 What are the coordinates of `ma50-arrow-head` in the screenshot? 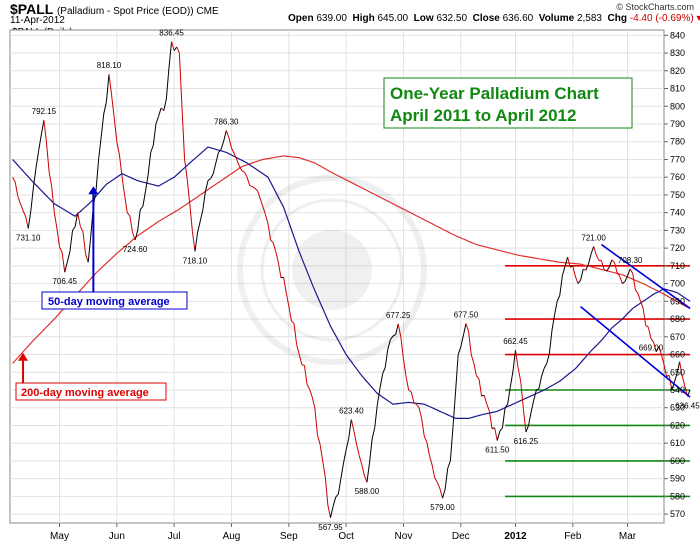 It's located at (93, 190).